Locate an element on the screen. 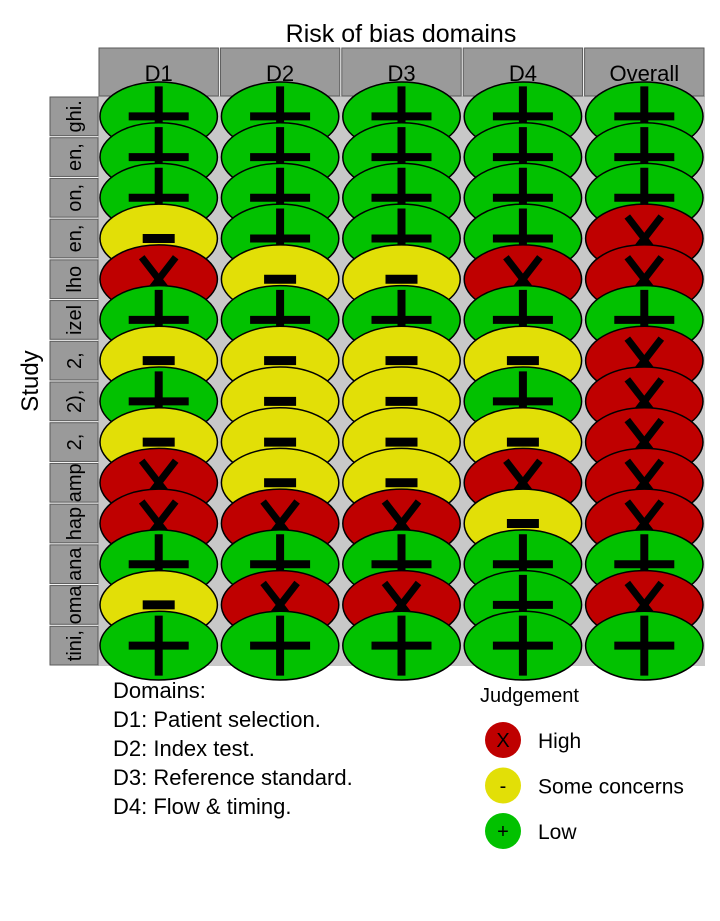  legend-label: High is located at coordinates (559, 741).